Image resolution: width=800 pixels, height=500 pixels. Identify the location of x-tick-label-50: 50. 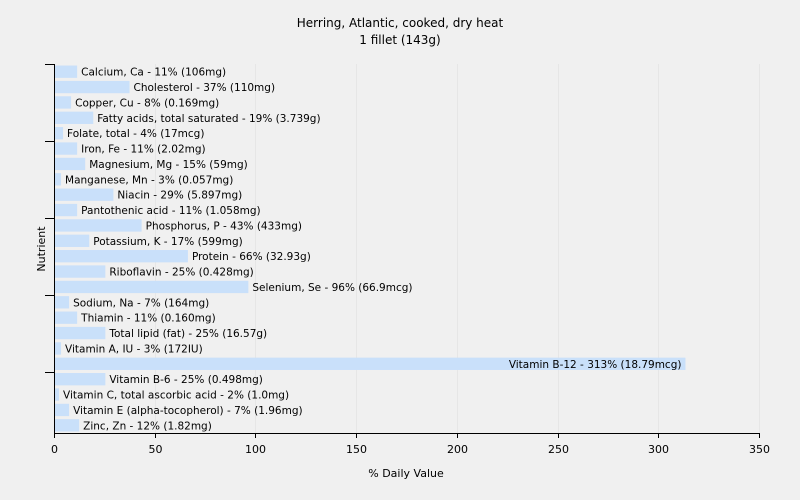
(156, 449).